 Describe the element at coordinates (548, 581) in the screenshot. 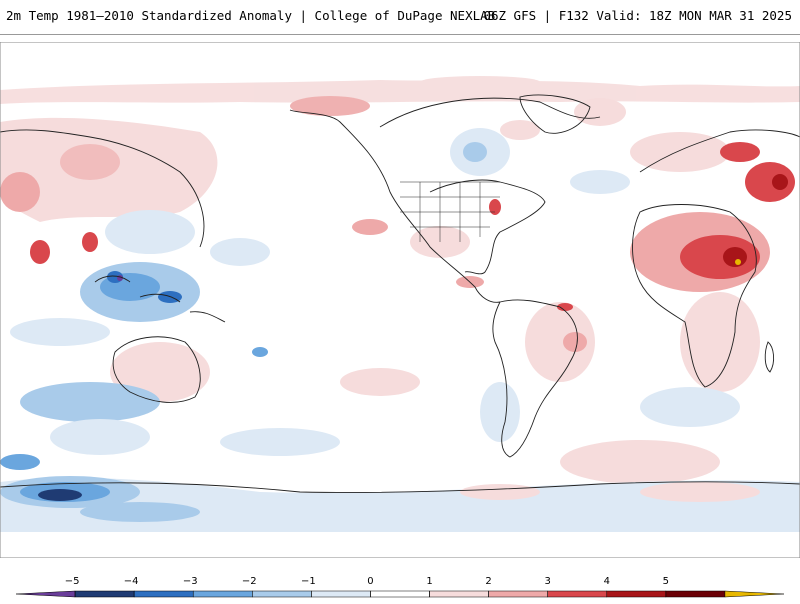

I see `colorbar-tick-label: 3` at that location.